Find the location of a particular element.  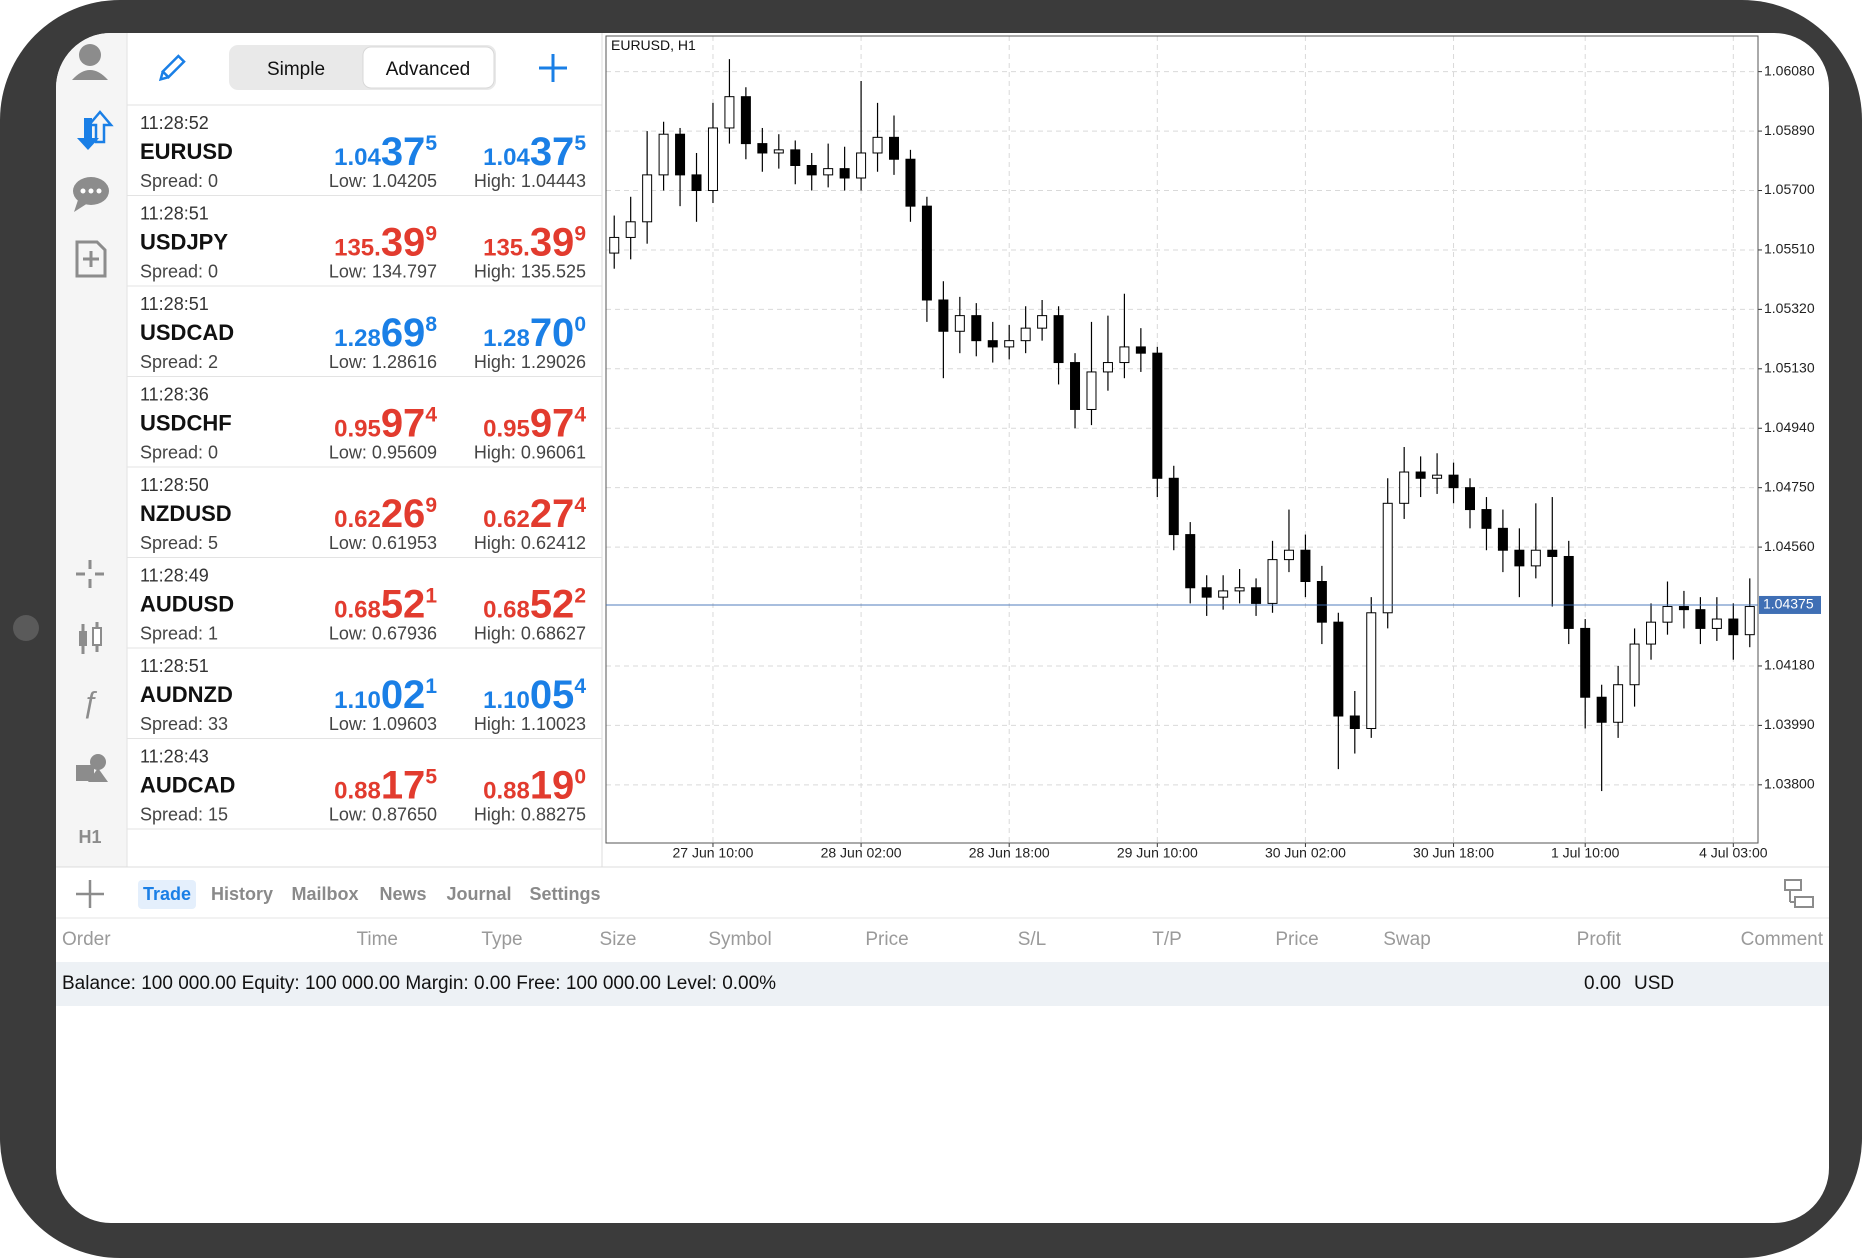

tab: Journal is located at coordinates (478, 894).